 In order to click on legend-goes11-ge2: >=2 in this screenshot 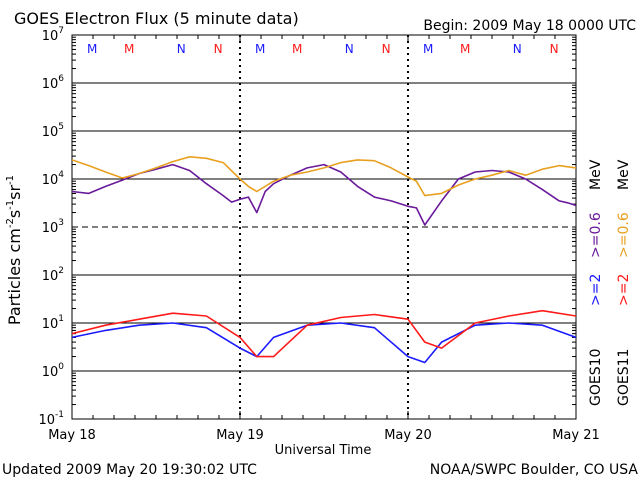, I will do `click(624, 290)`.